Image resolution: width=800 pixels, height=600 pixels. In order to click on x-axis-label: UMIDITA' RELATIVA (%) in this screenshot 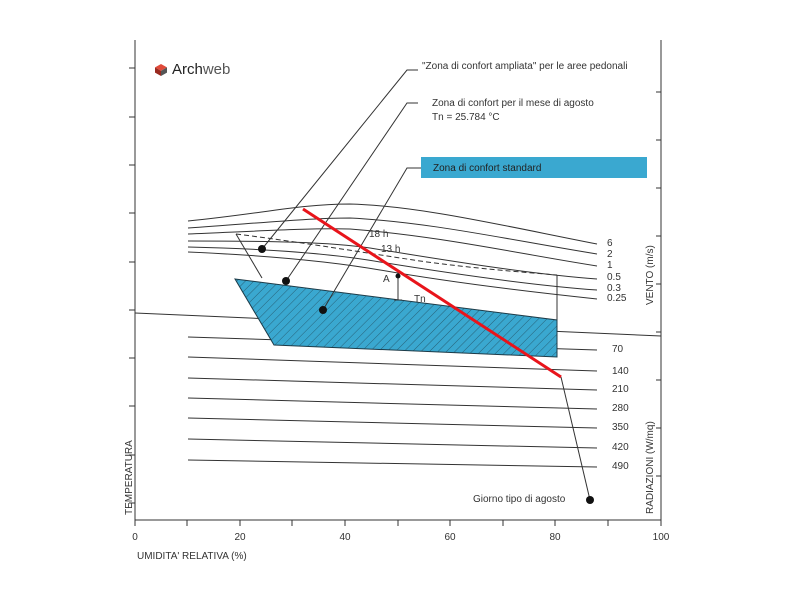, I will do `click(192, 556)`.